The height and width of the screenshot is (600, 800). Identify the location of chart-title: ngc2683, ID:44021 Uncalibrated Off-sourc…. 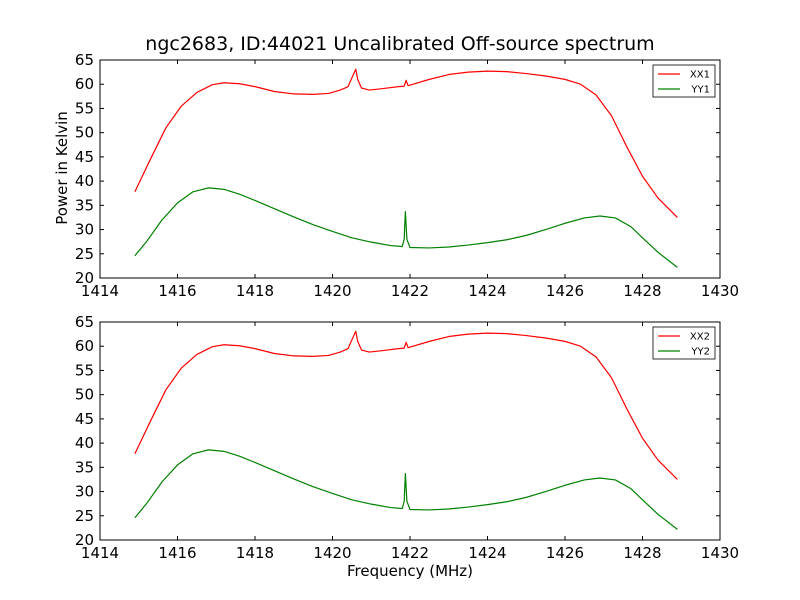
(400, 44).